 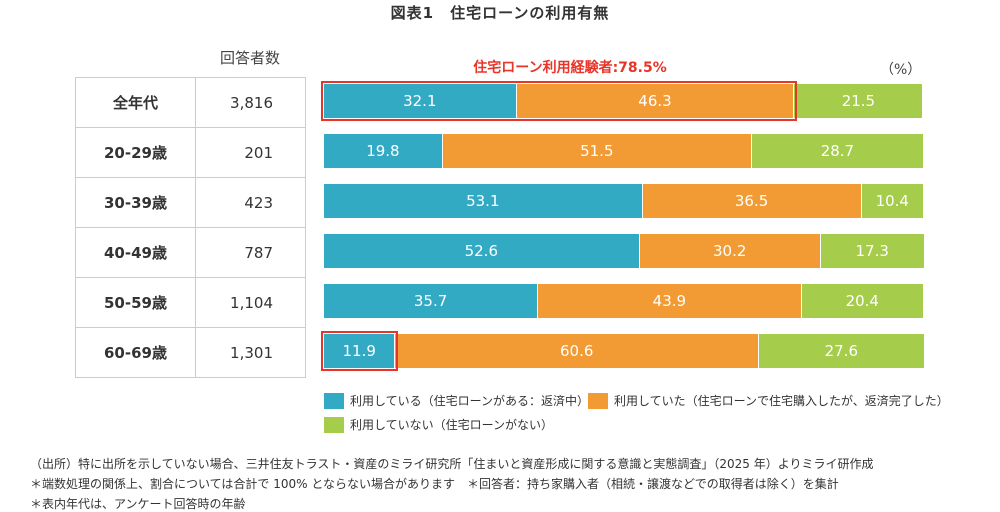 What do you see at coordinates (250, 302) in the screenshot?
I see `respondent-count: 1,104` at bounding box center [250, 302].